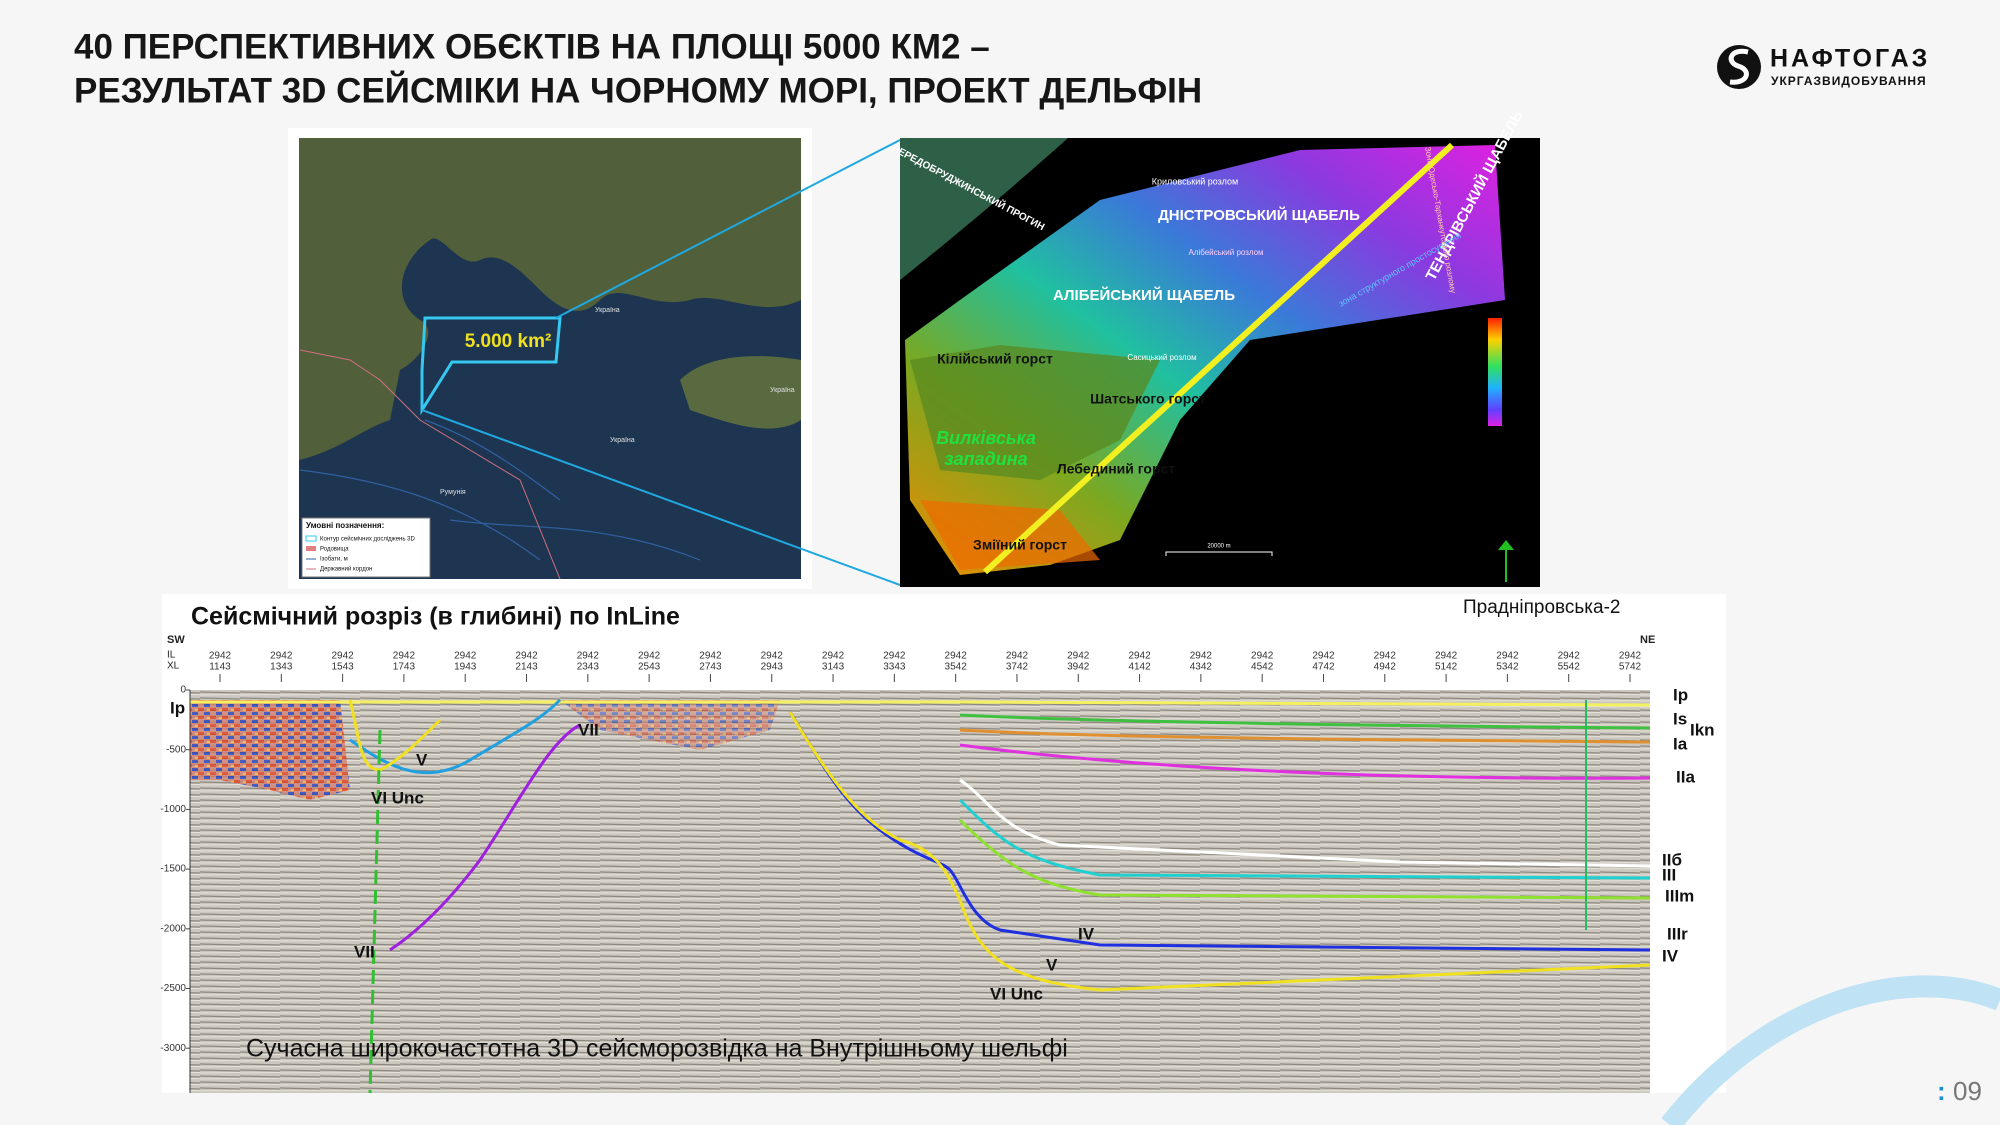 Image resolution: width=2000 pixels, height=1125 pixels. What do you see at coordinates (176, 749) in the screenshot?
I see `depth-tick-label: -500` at bounding box center [176, 749].